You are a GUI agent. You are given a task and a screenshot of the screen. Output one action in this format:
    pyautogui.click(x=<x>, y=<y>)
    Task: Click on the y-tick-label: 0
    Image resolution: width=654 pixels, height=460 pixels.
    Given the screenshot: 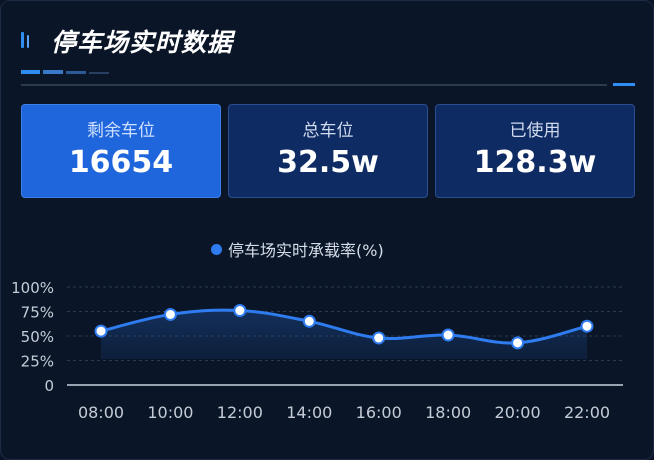 What is the action you would take?
    pyautogui.click(x=49, y=386)
    